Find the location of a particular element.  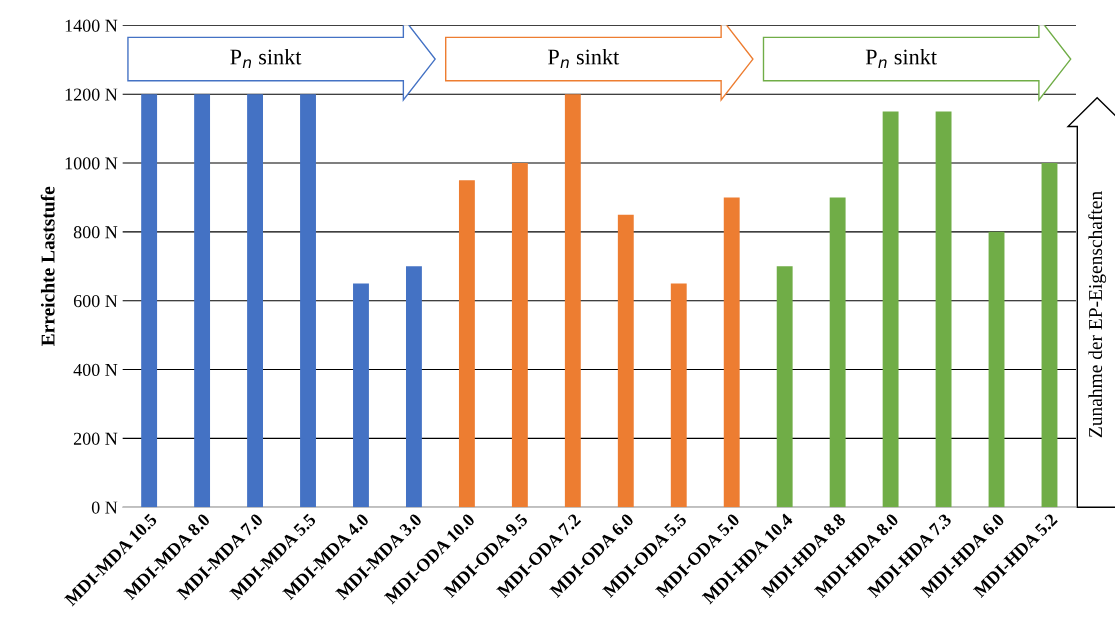

y-tick-label: 800 N is located at coordinates (95, 232).